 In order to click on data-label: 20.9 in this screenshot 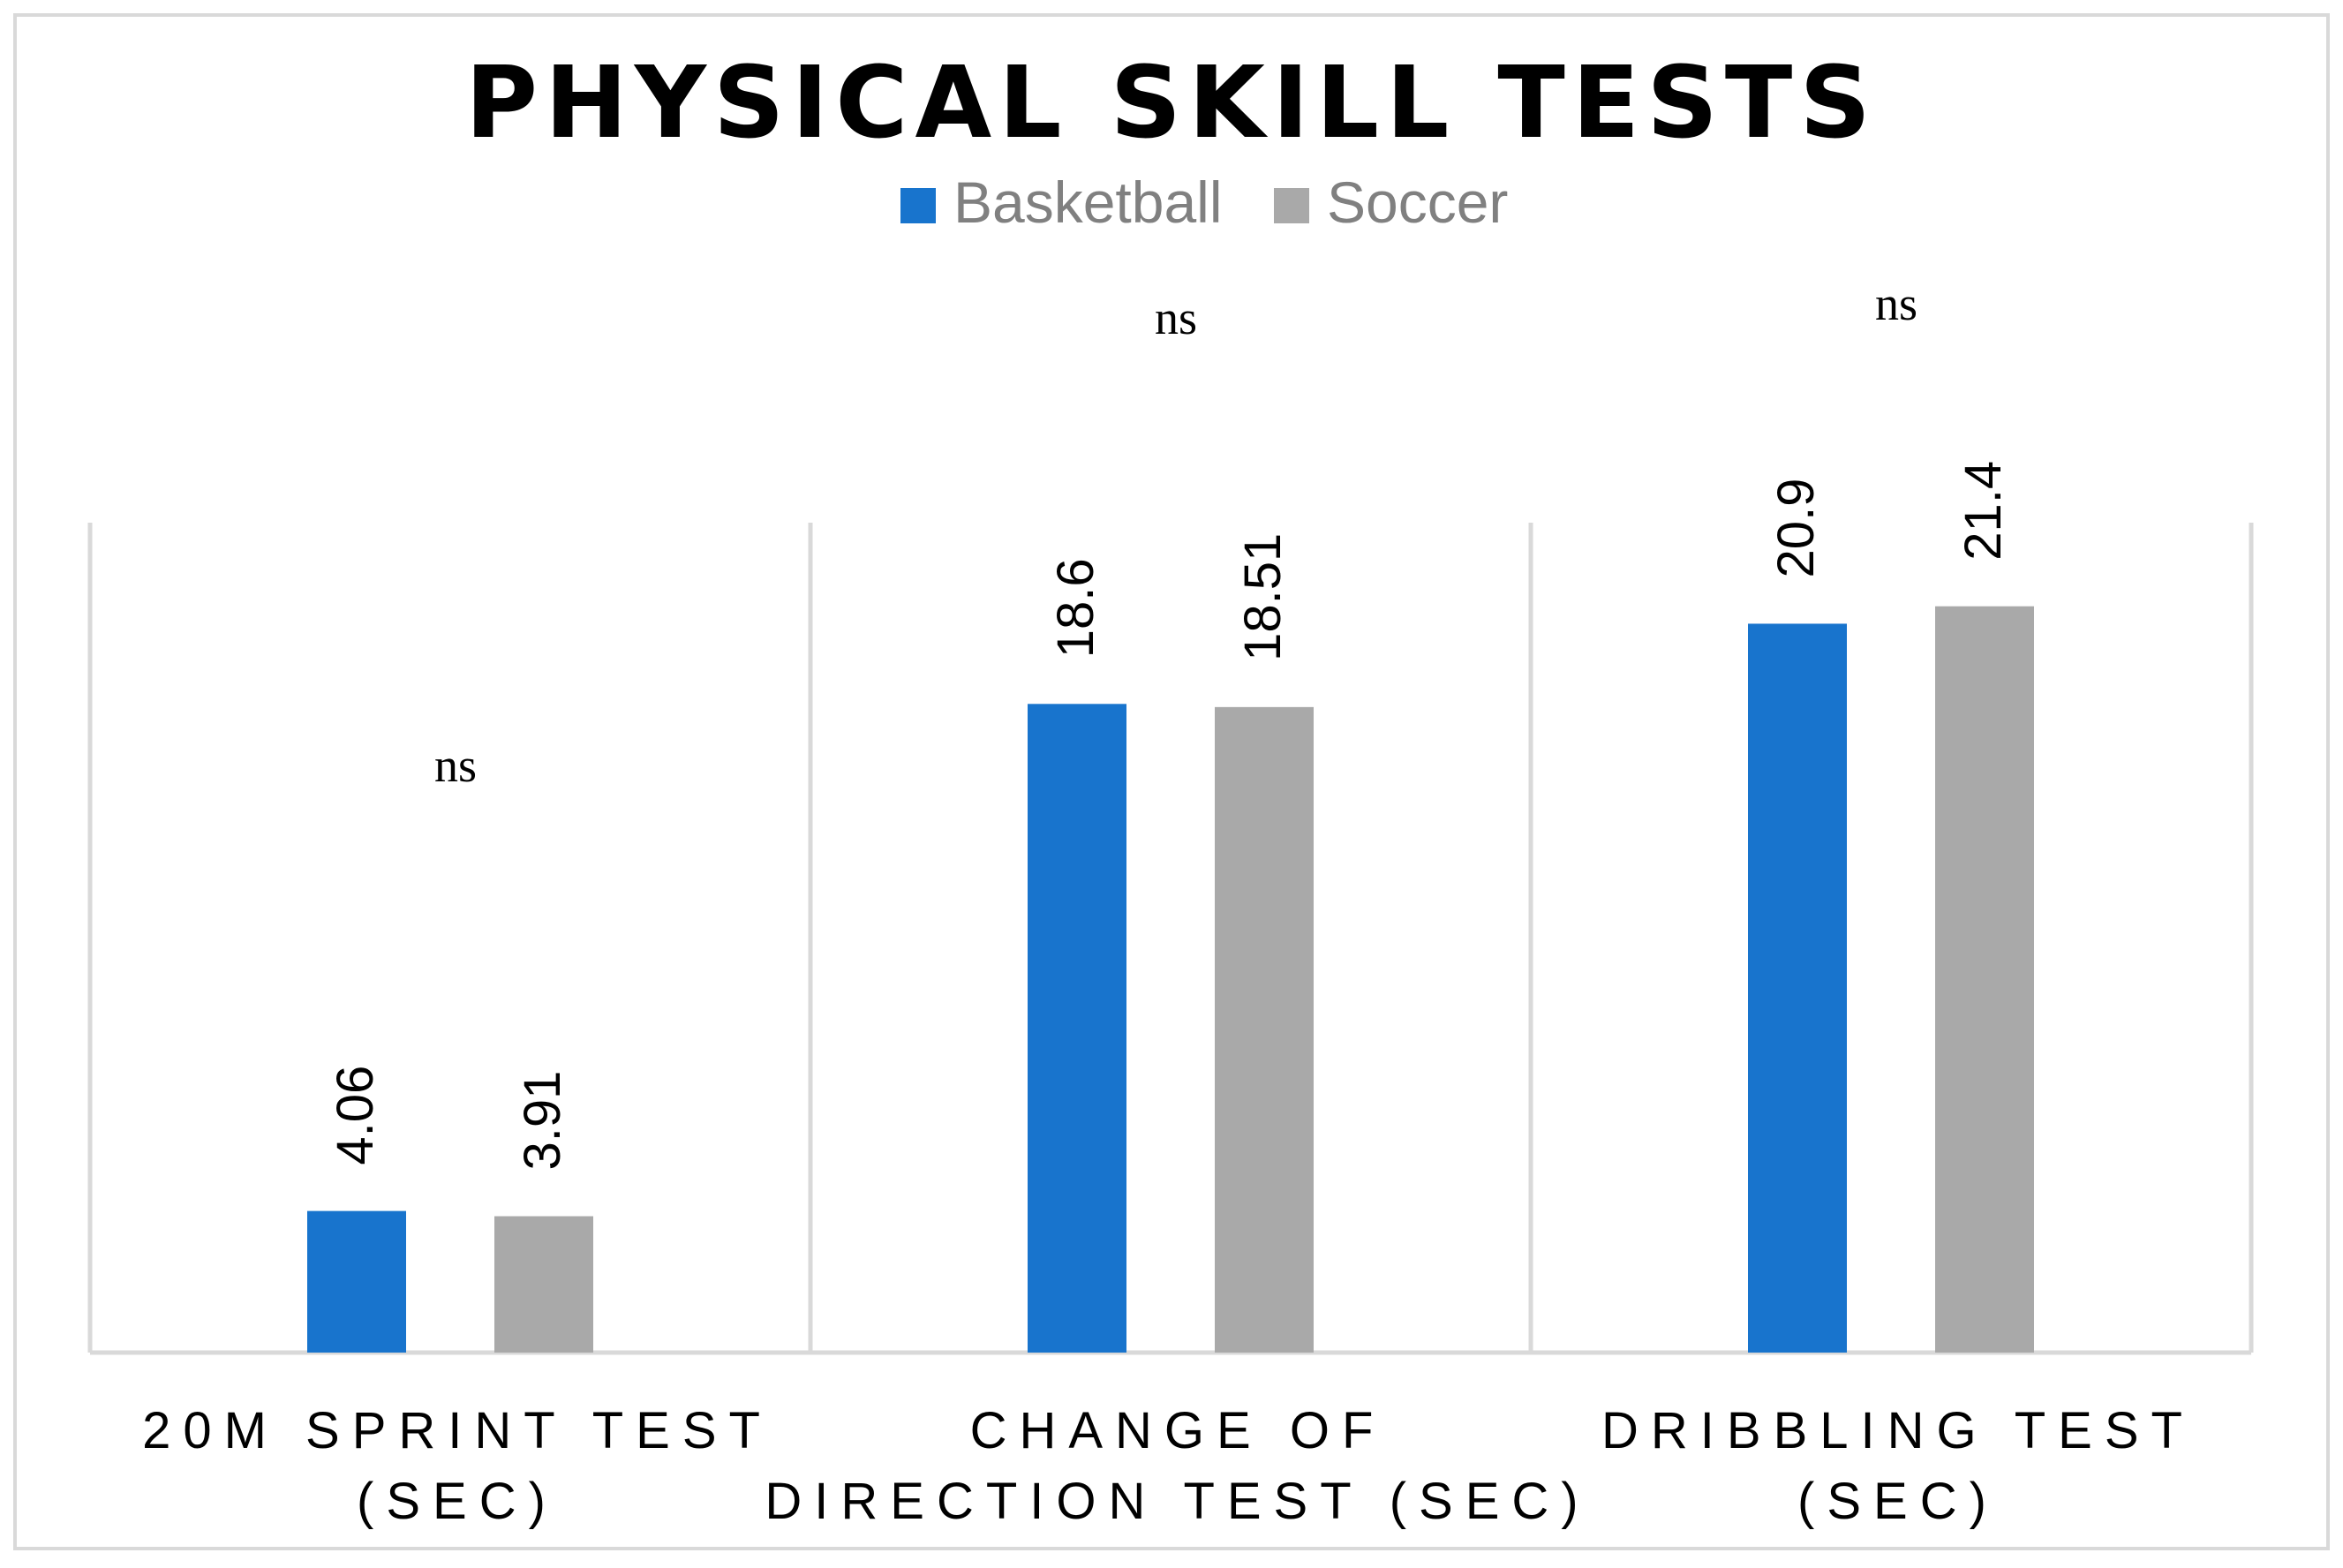, I will do `click(1796, 528)`.